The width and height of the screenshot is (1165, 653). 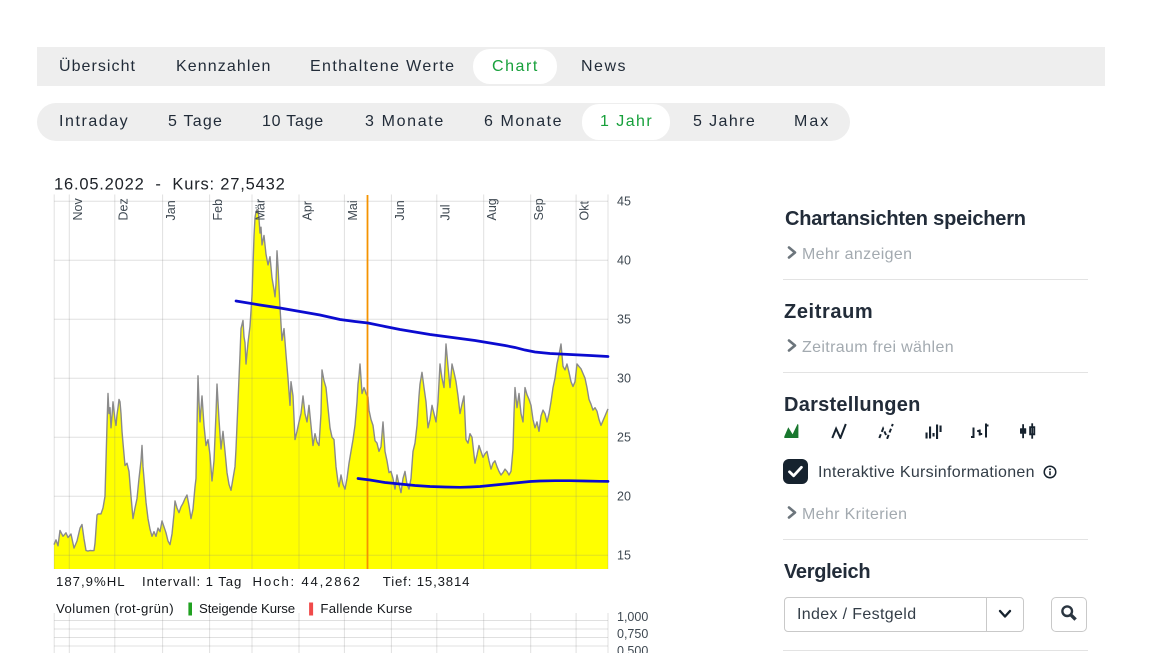 I want to click on svg-text: 45, so click(x=624, y=202).